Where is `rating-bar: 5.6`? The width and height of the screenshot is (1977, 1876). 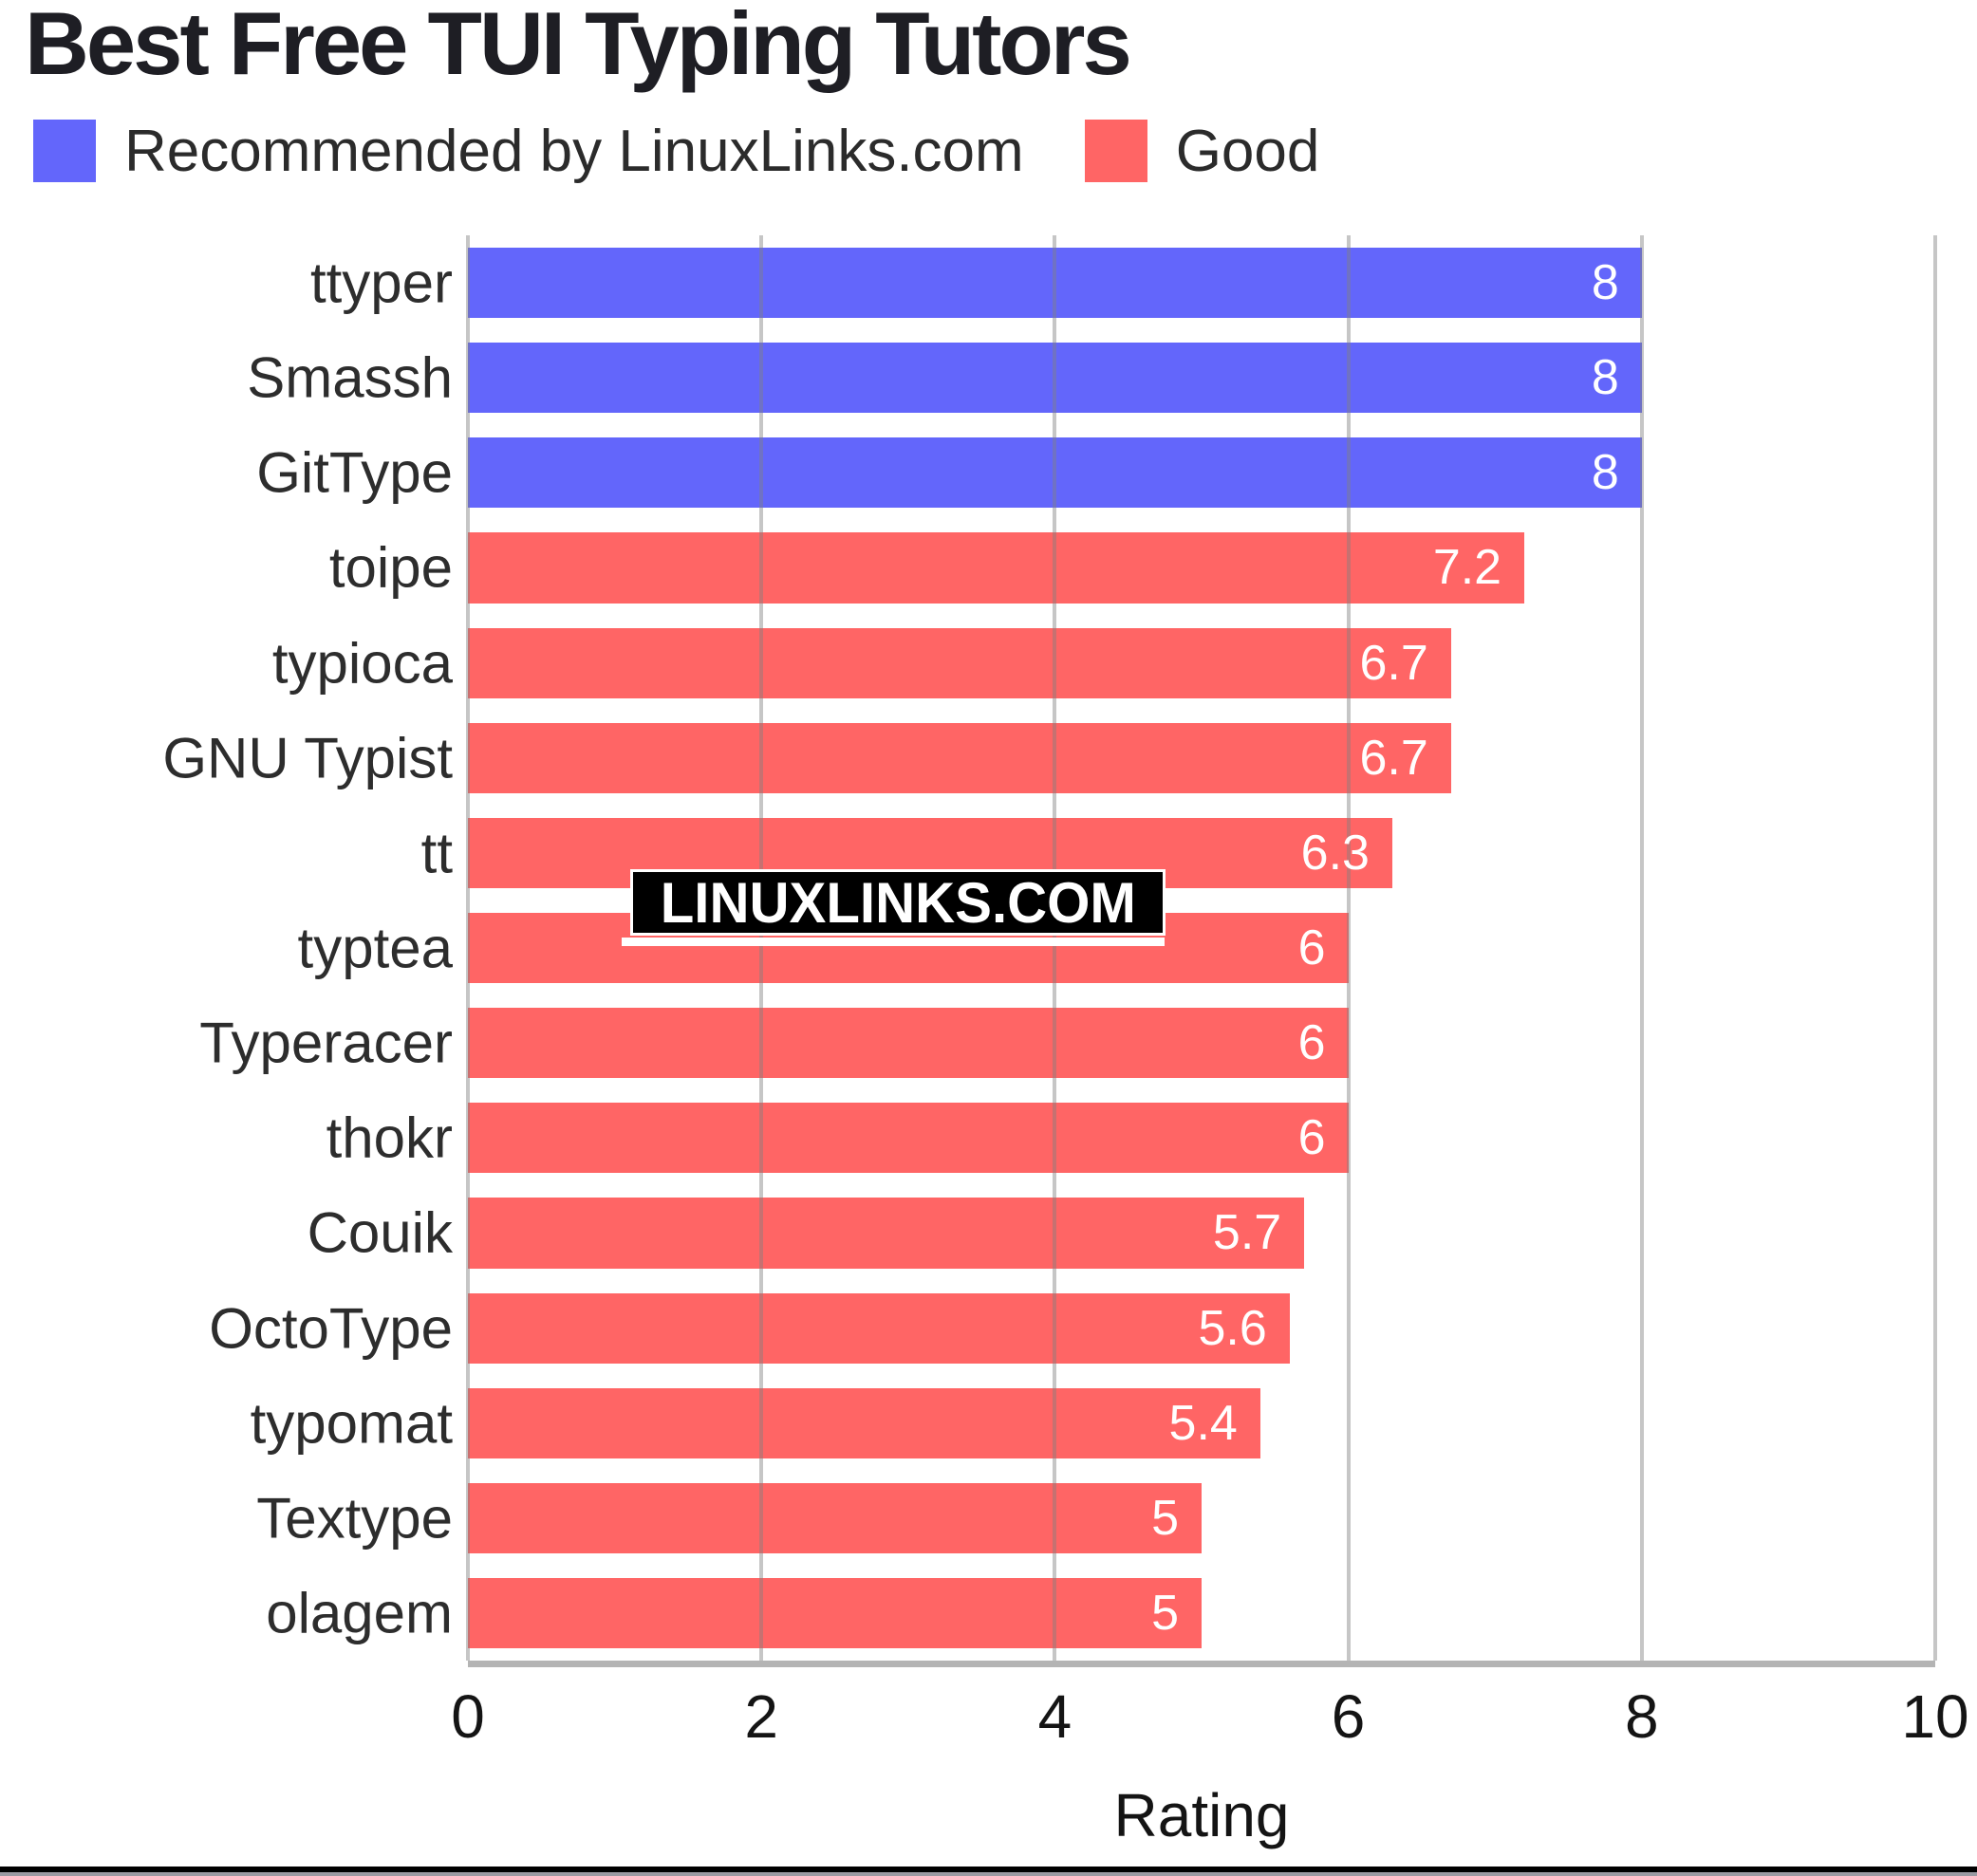 rating-bar: 5.6 is located at coordinates (879, 1328).